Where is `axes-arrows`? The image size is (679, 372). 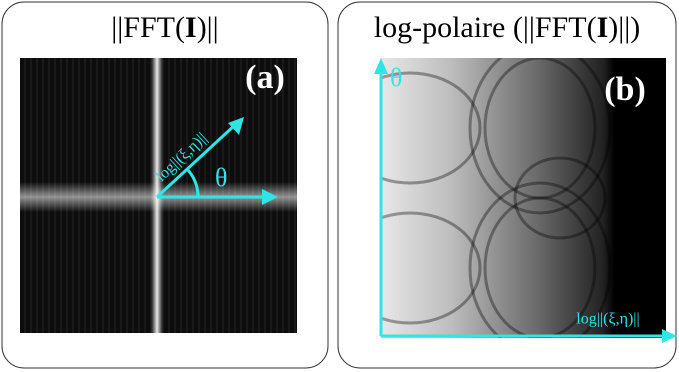 axes-arrows is located at coordinates (211, 160).